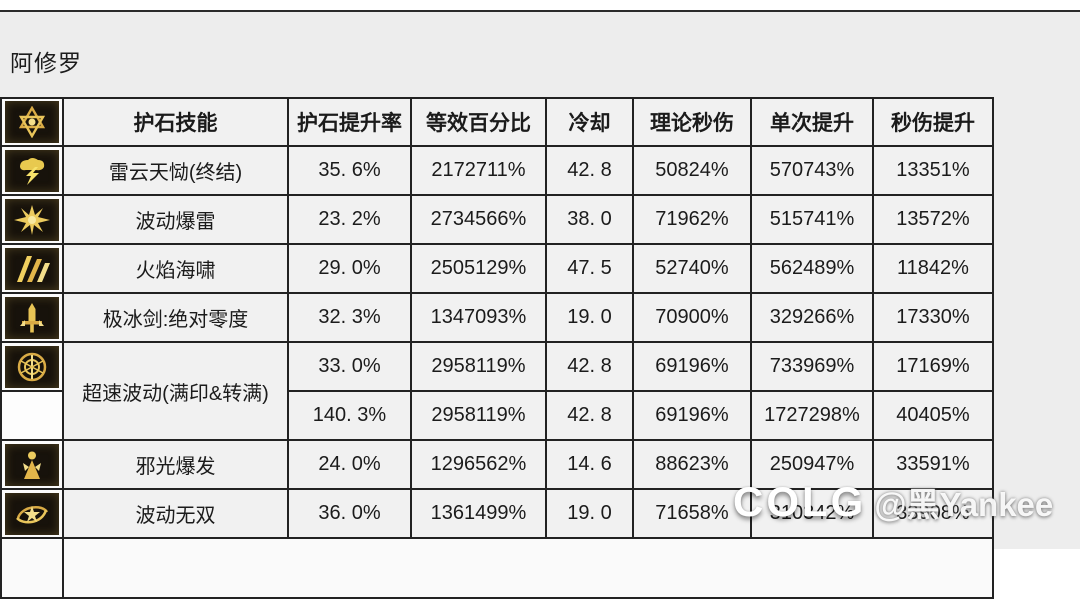 This screenshot has width=1080, height=599. I want to click on single-value: 570743%, so click(812, 170).